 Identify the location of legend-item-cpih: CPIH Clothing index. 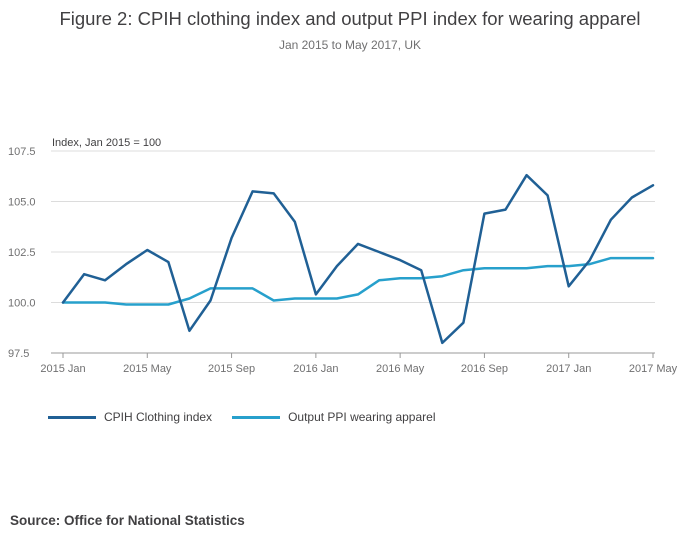
(130, 417).